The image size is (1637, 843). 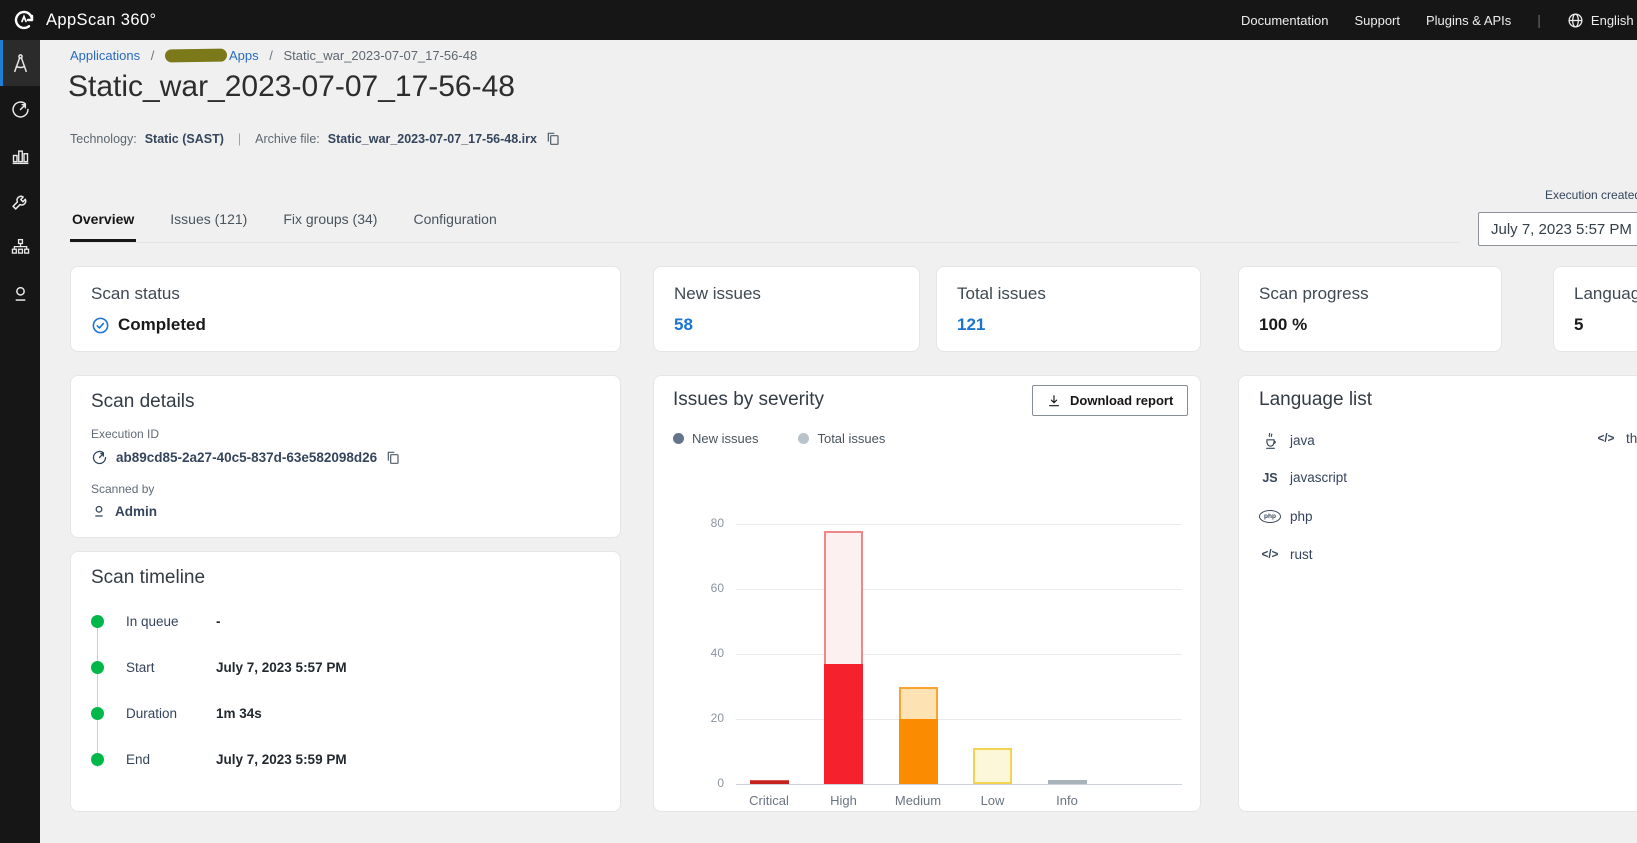 I want to click on ytick-20: 20, so click(x=717, y=718).